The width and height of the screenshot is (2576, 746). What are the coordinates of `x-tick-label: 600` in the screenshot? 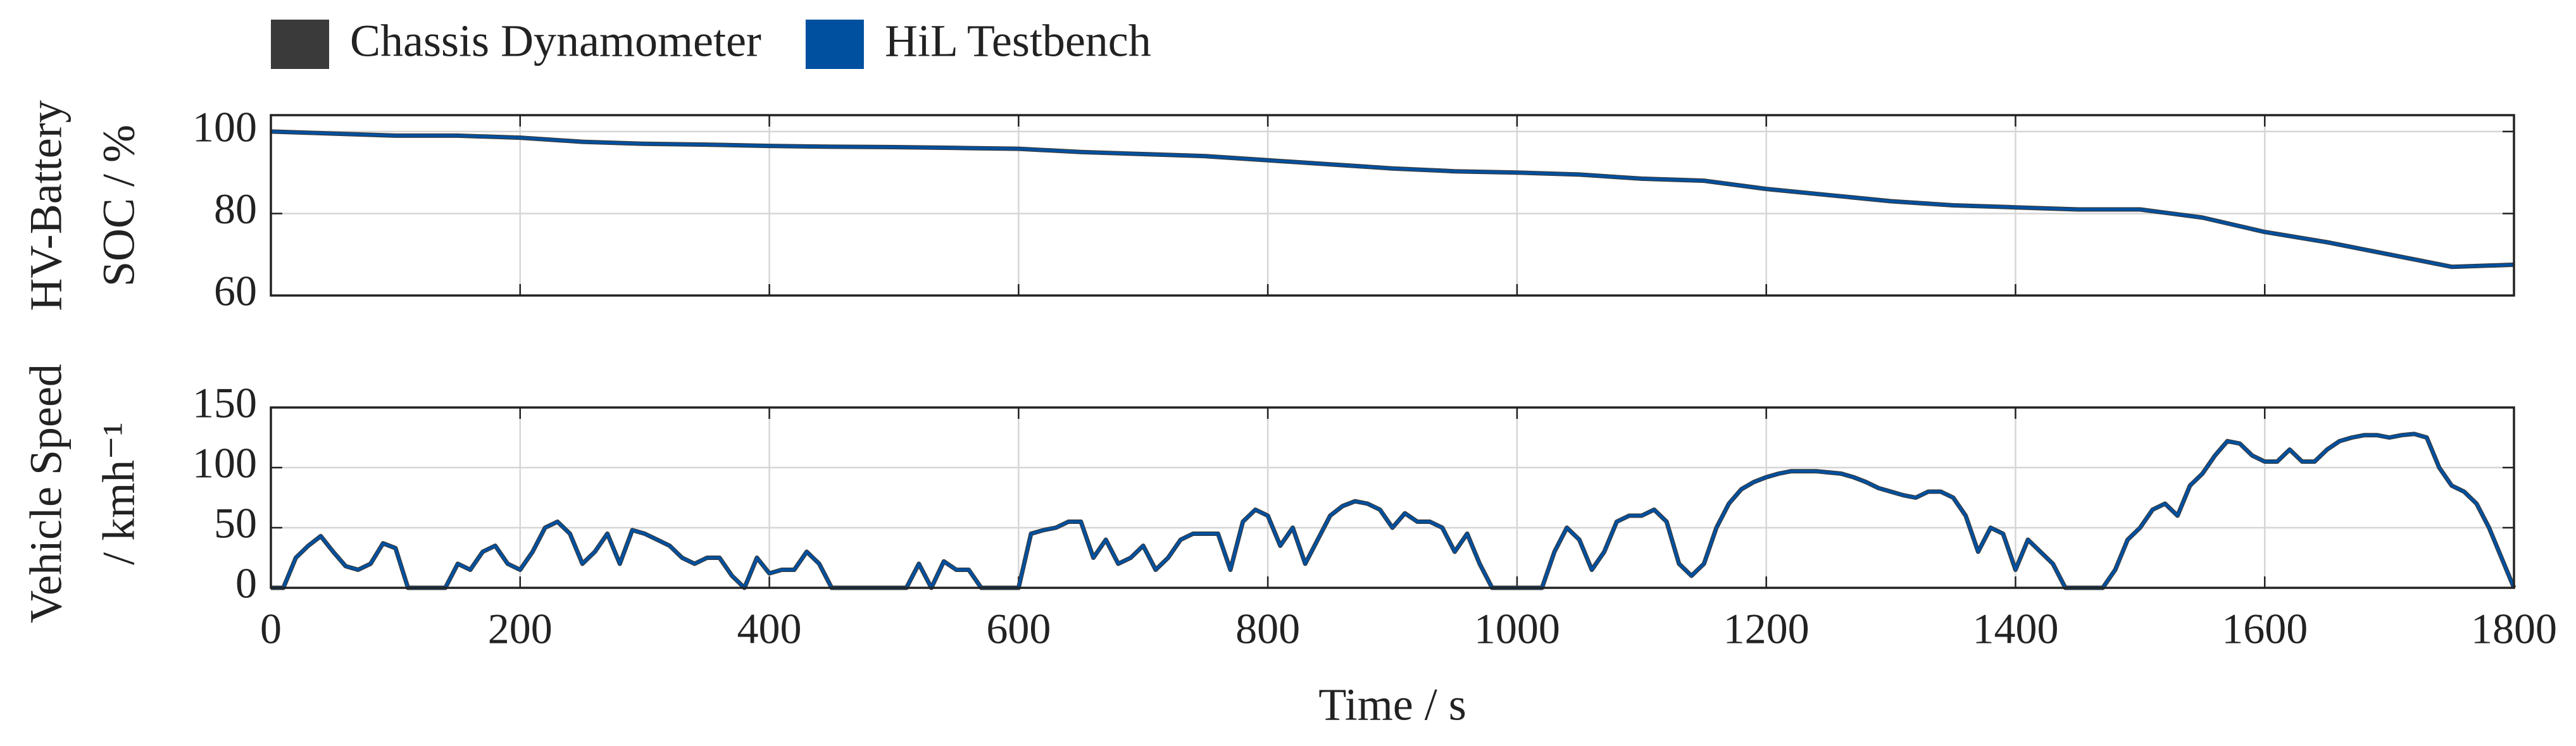 It's located at (1018, 629).